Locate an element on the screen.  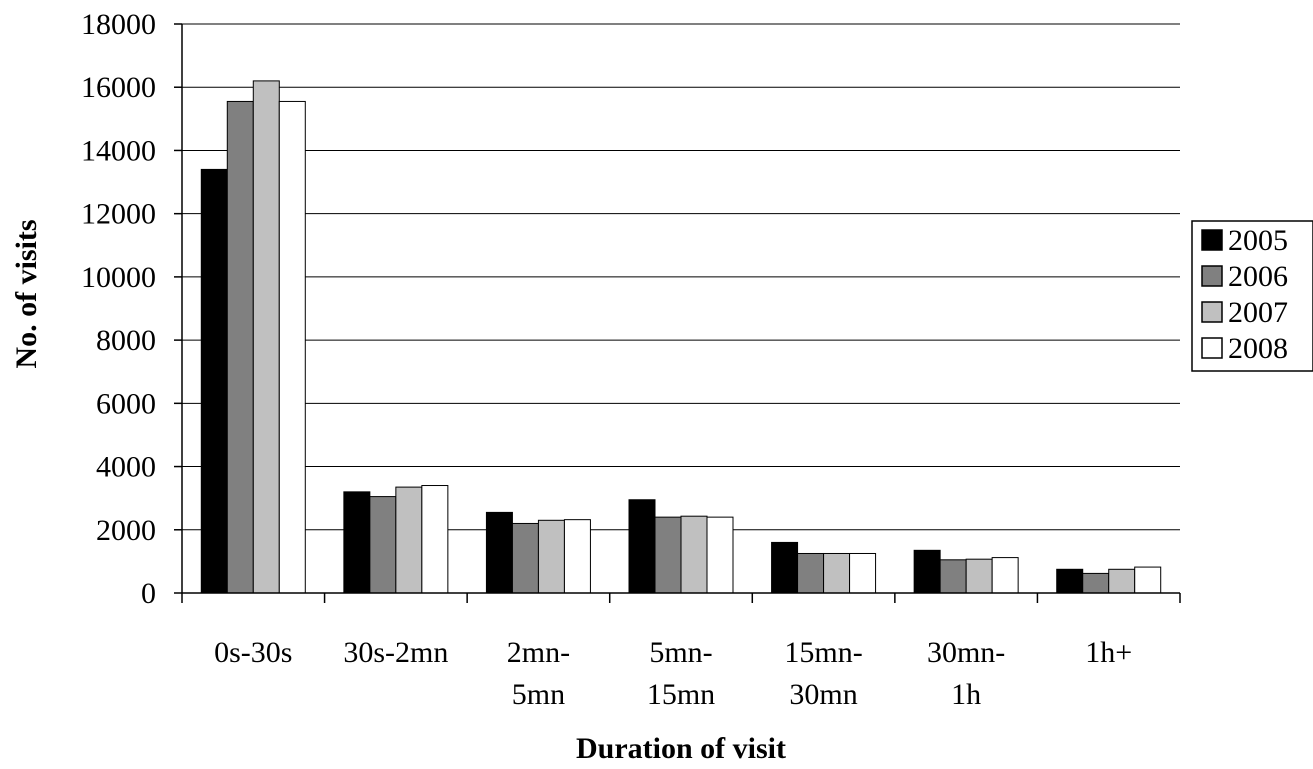
y-tick-label: 16000 is located at coordinates (118, 87).